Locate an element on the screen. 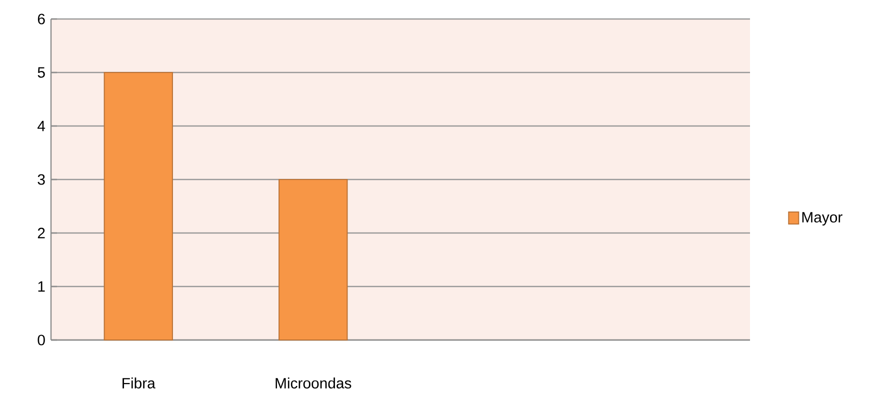 The width and height of the screenshot is (889, 410). y-tick-label: 6 is located at coordinates (41, 19).